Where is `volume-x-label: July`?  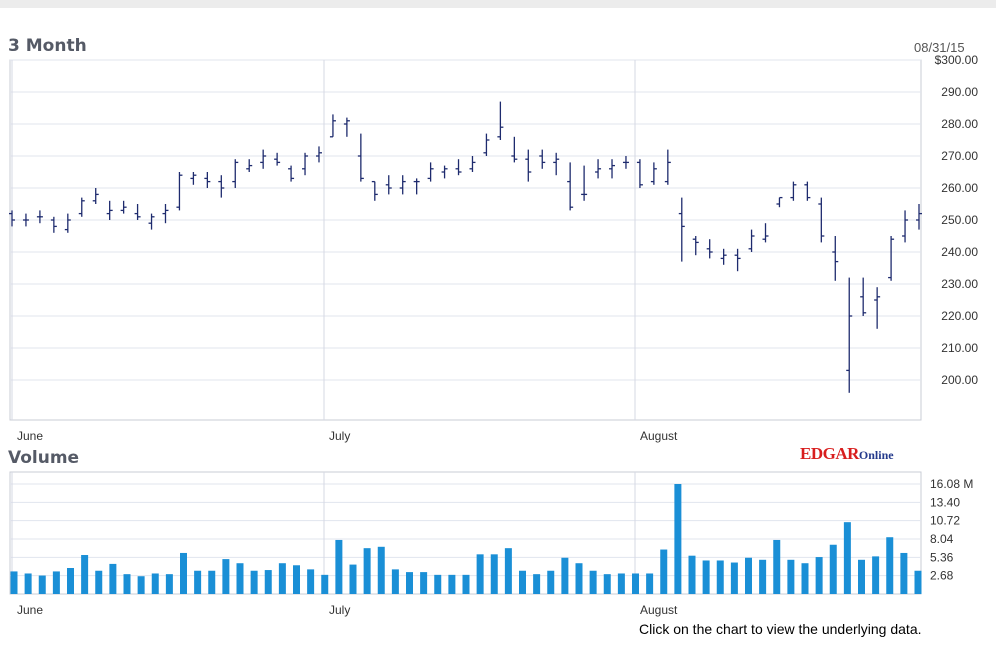
volume-x-label: July is located at coordinates (339, 610).